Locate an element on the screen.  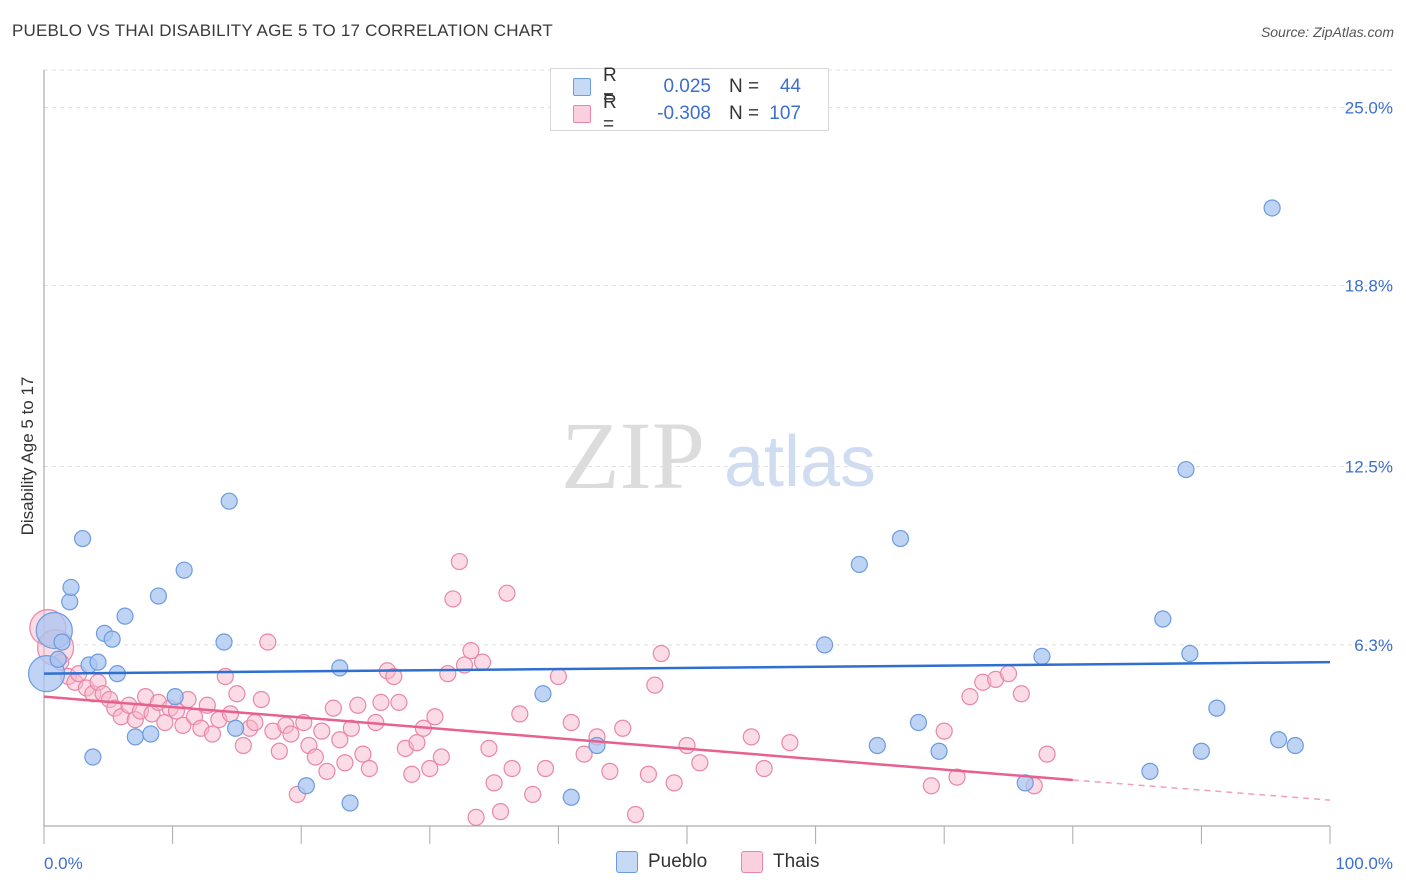
y-tick-label: 12.5% is located at coordinates (1369, 467).